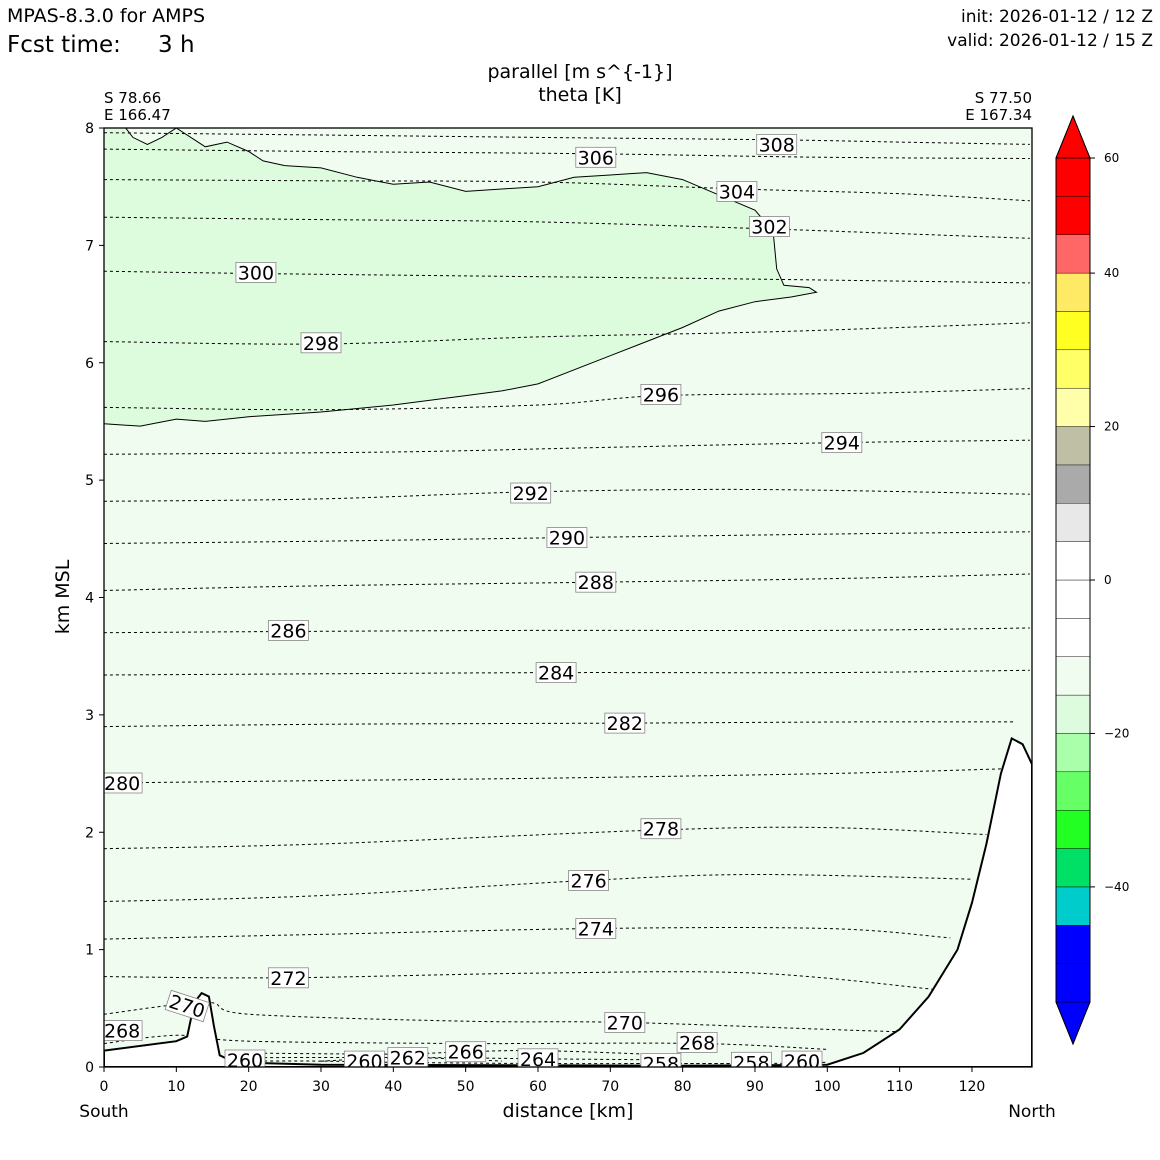  I want to click on colorbar-tick-label-3: 0, so click(1108, 580).